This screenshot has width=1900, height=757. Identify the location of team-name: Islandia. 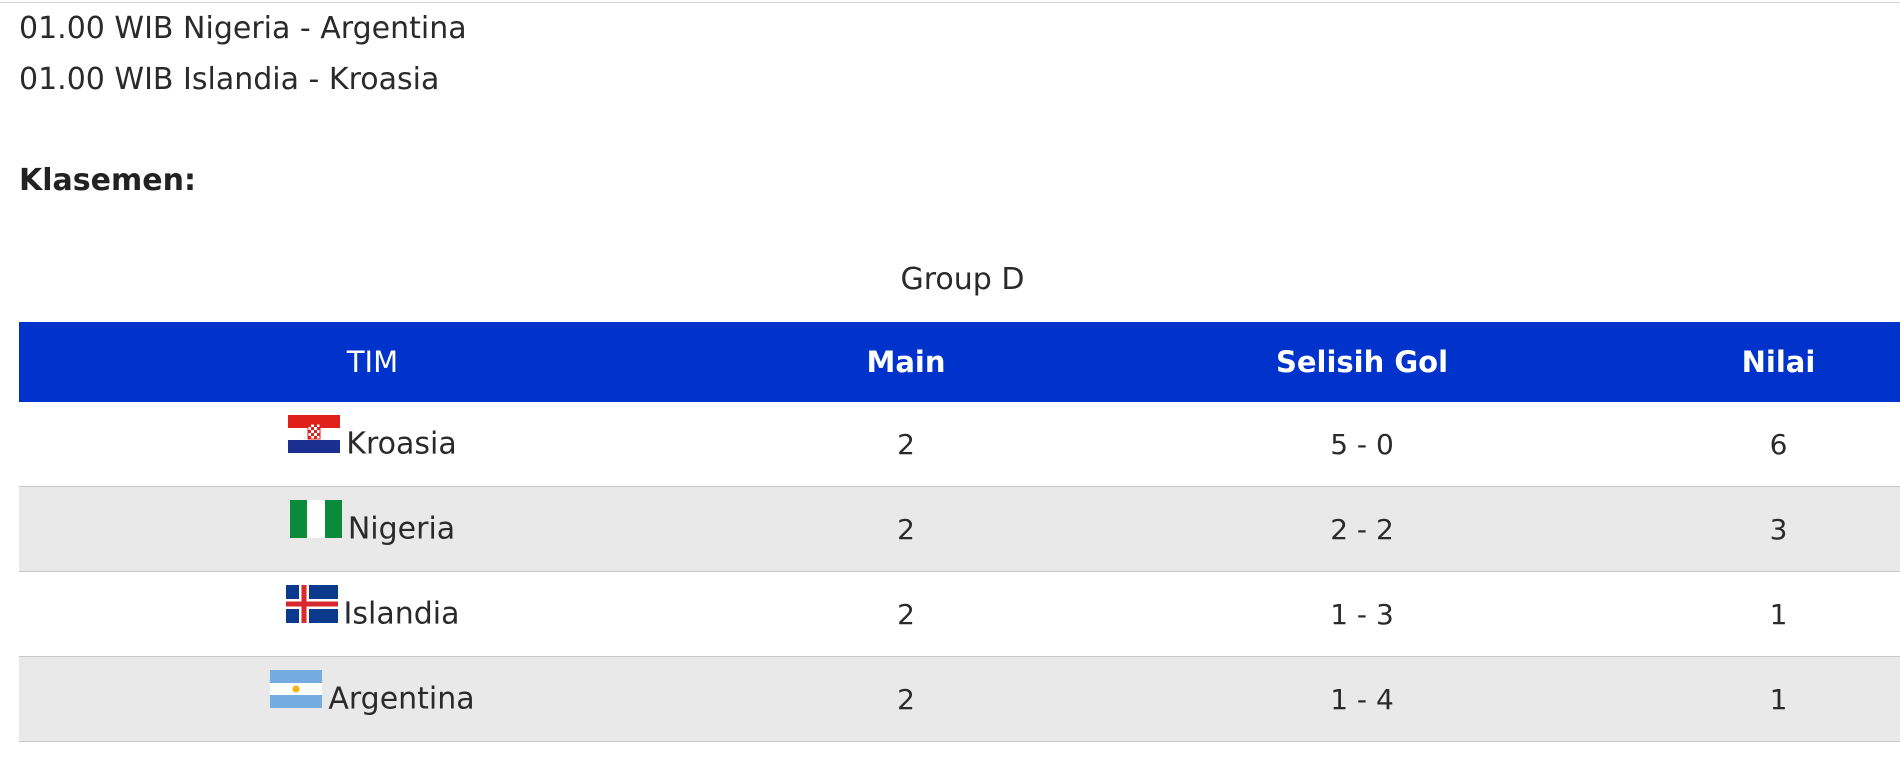
(401, 614).